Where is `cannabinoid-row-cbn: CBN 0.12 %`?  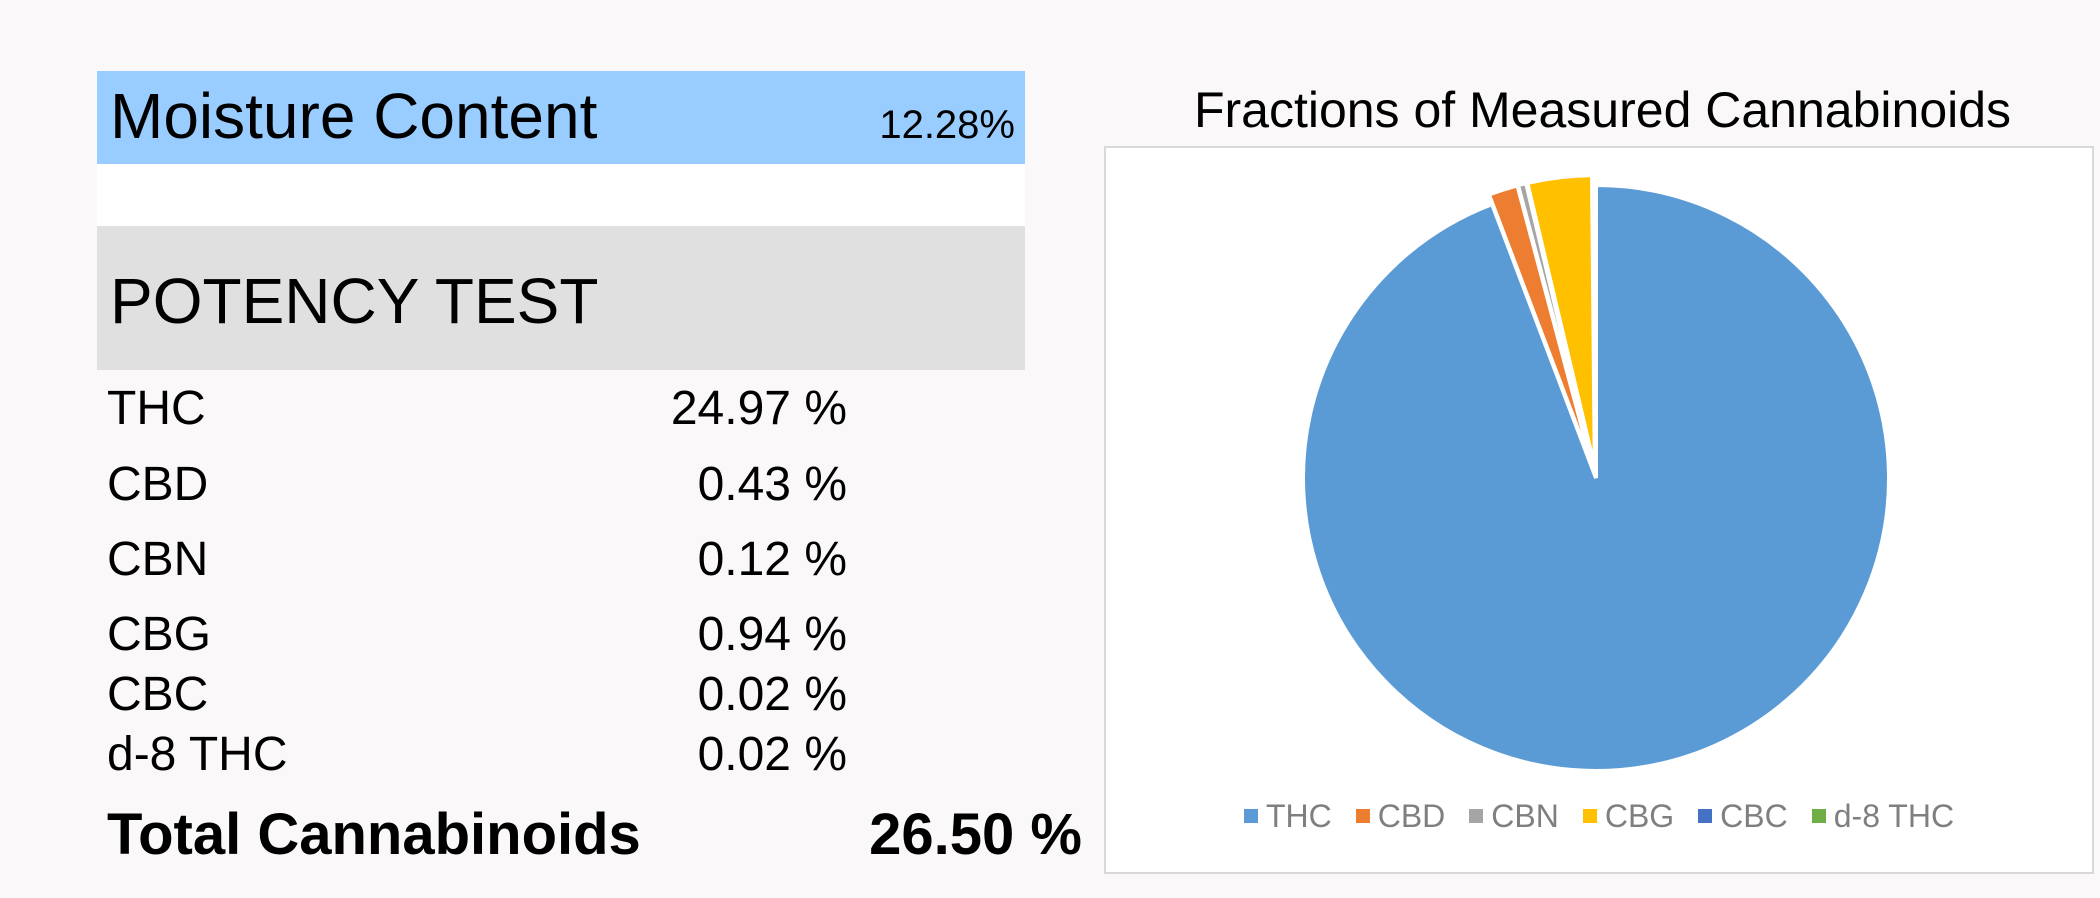 cannabinoid-row-cbn: CBN 0.12 % is located at coordinates (477, 560).